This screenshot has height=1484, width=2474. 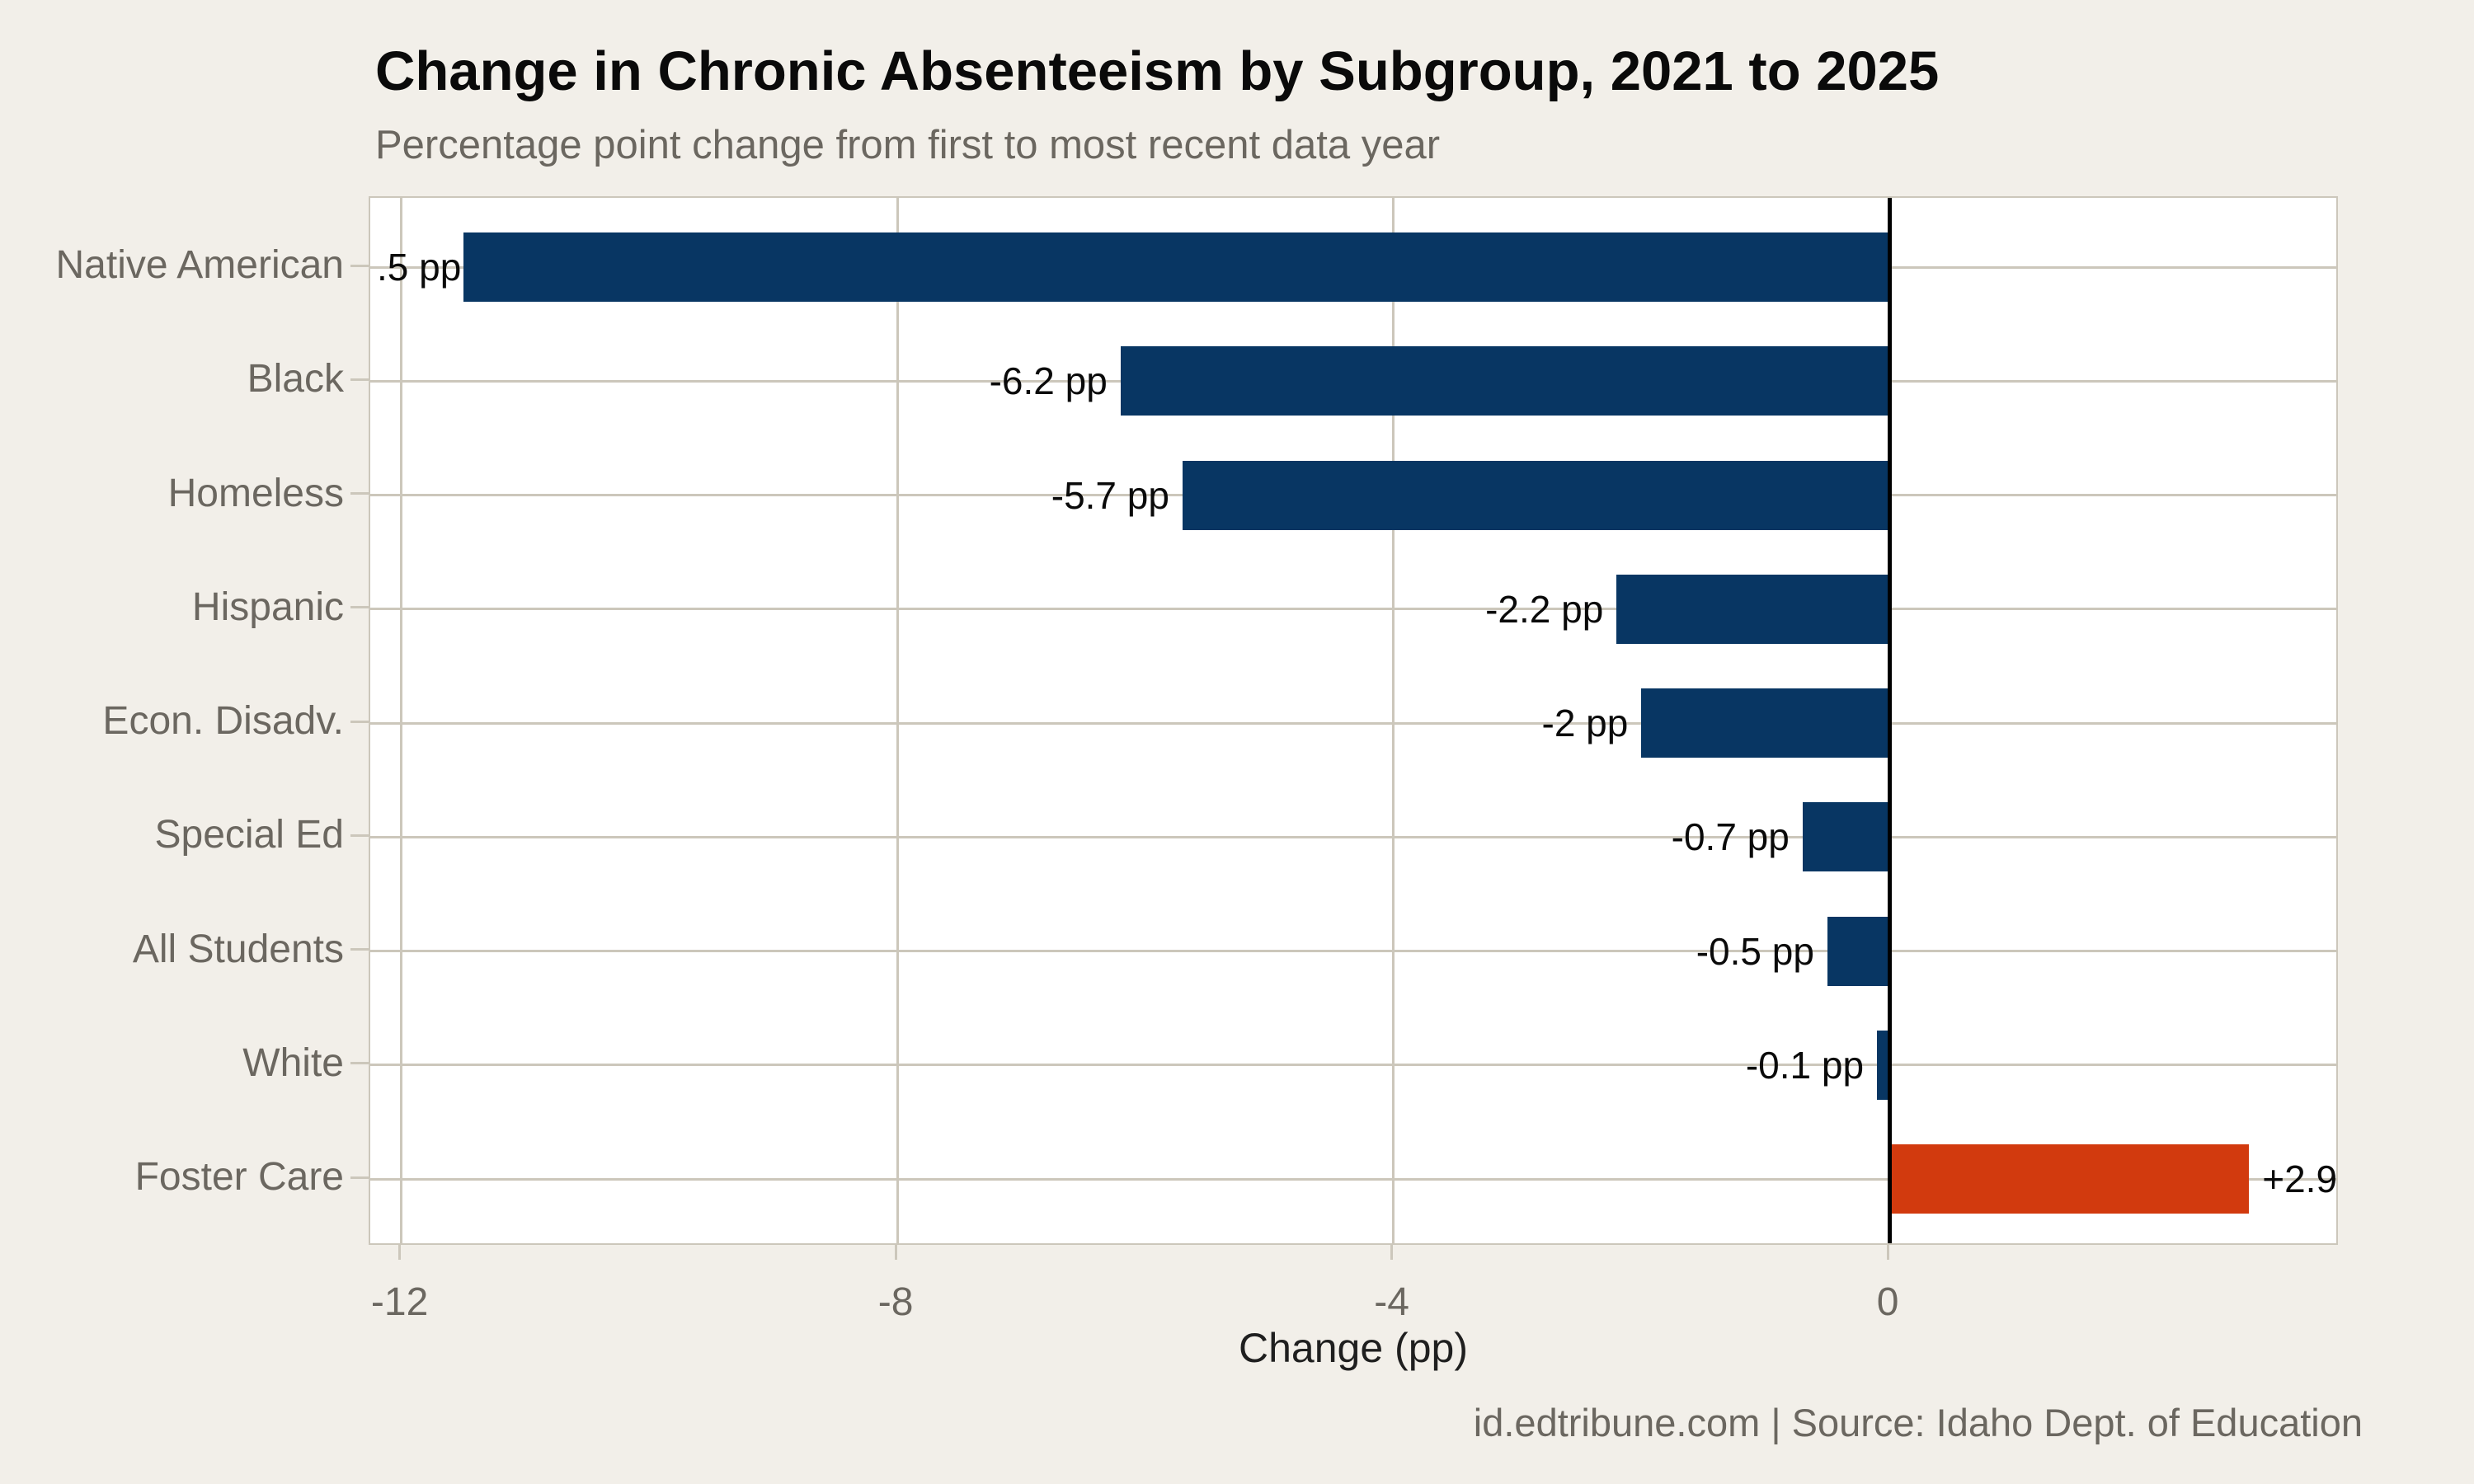 What do you see at coordinates (1353, 1065) in the screenshot?
I see `row-gridline-white` at bounding box center [1353, 1065].